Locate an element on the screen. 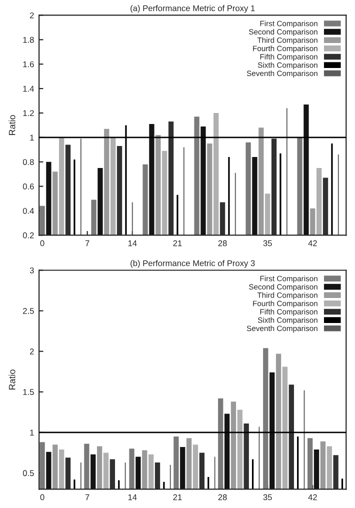  y-tick-label: 1.6 is located at coordinates (28, 64).